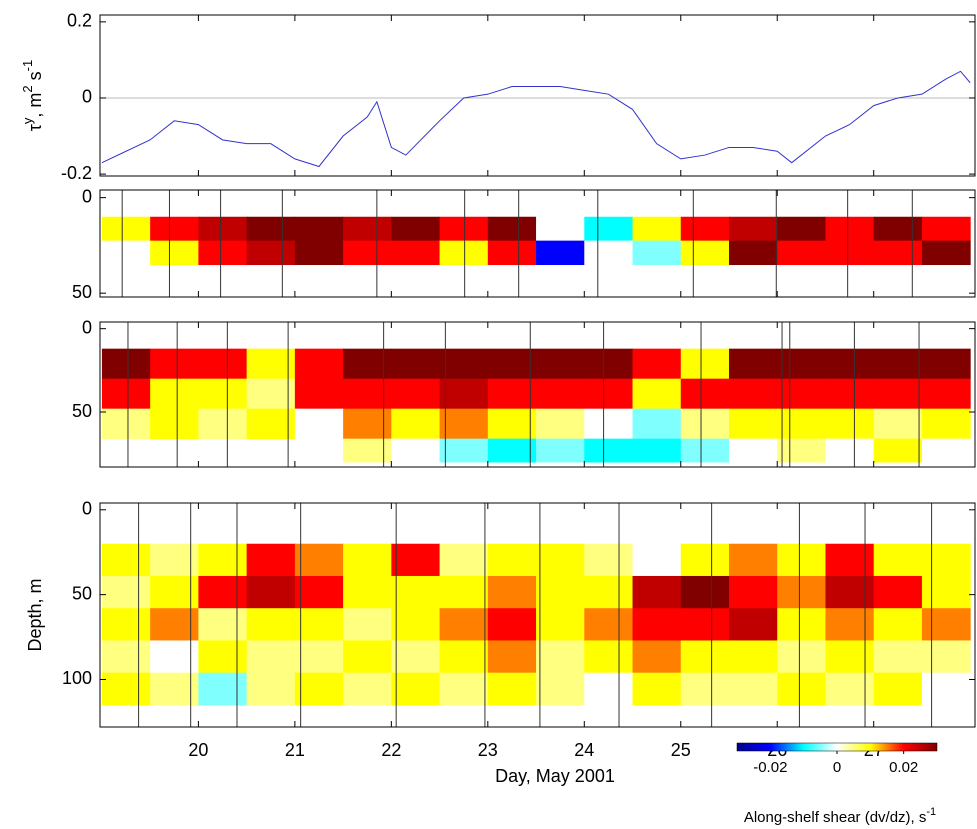 The width and height of the screenshot is (977, 829). Describe the element at coordinates (27, 88) in the screenshot. I see `label-part: 2` at that location.